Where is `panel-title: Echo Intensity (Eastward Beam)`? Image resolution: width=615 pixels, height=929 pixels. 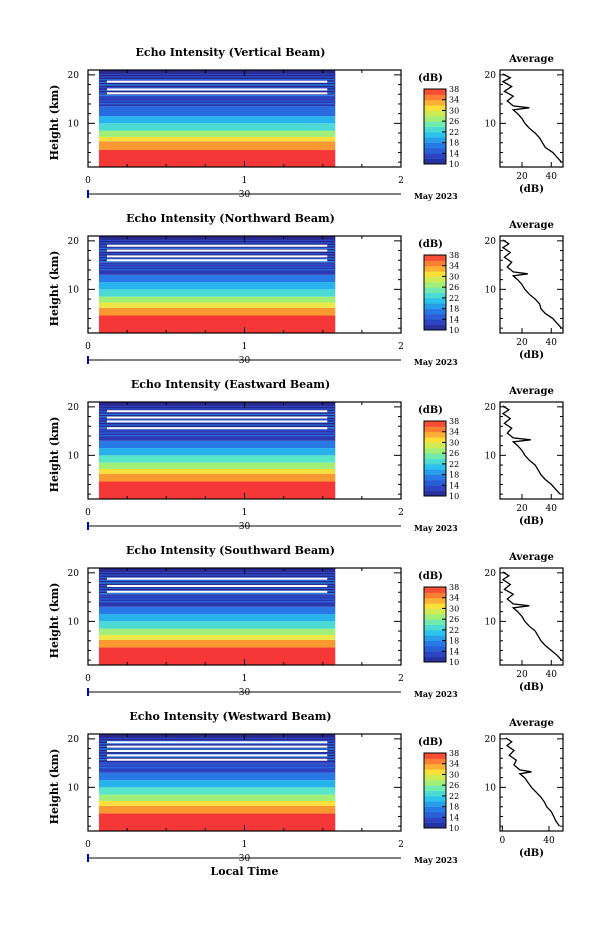
panel-title: Echo Intensity (Eastward Beam) is located at coordinates (230, 384).